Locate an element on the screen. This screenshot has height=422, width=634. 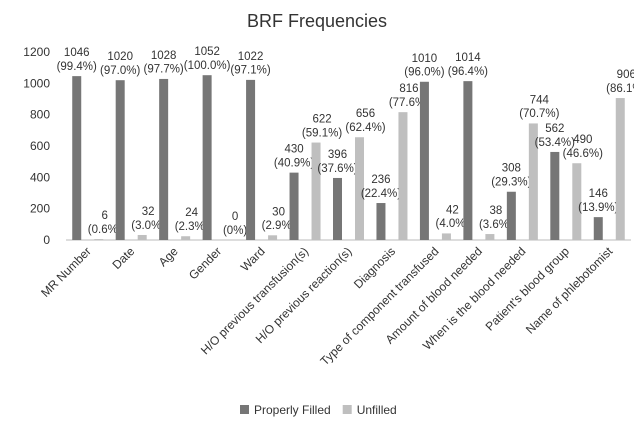
data-label: 308 (29.3%) is located at coordinates (511, 176).